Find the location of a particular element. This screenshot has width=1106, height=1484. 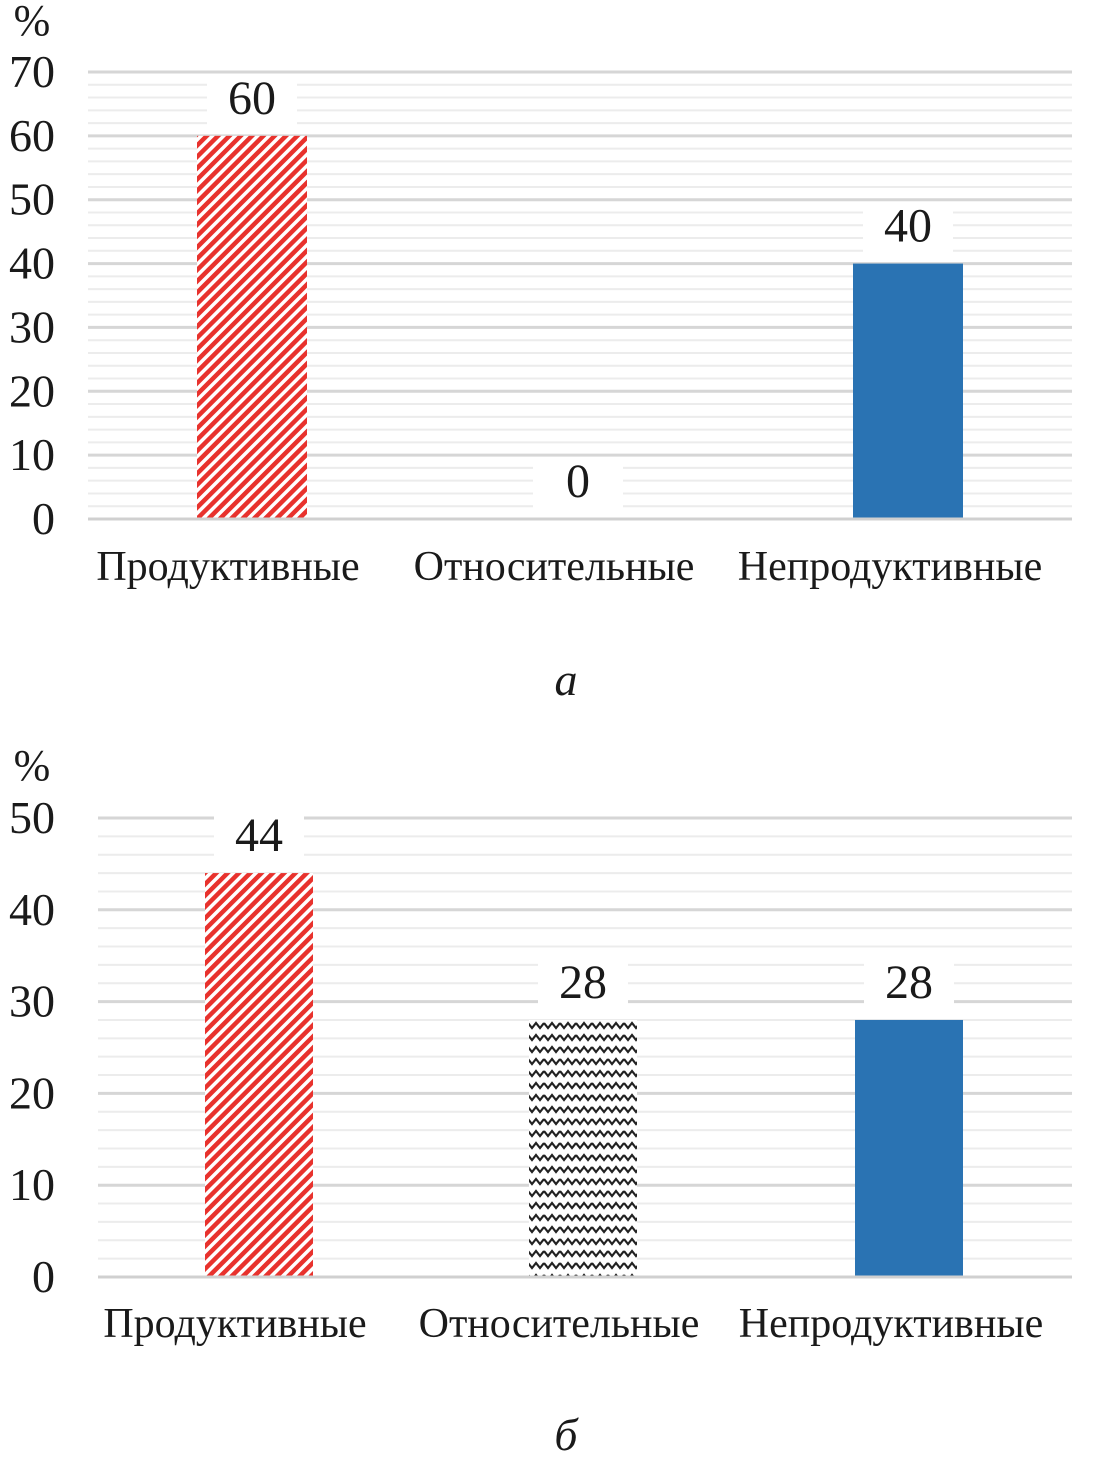

data-label: 0 is located at coordinates (578, 481).